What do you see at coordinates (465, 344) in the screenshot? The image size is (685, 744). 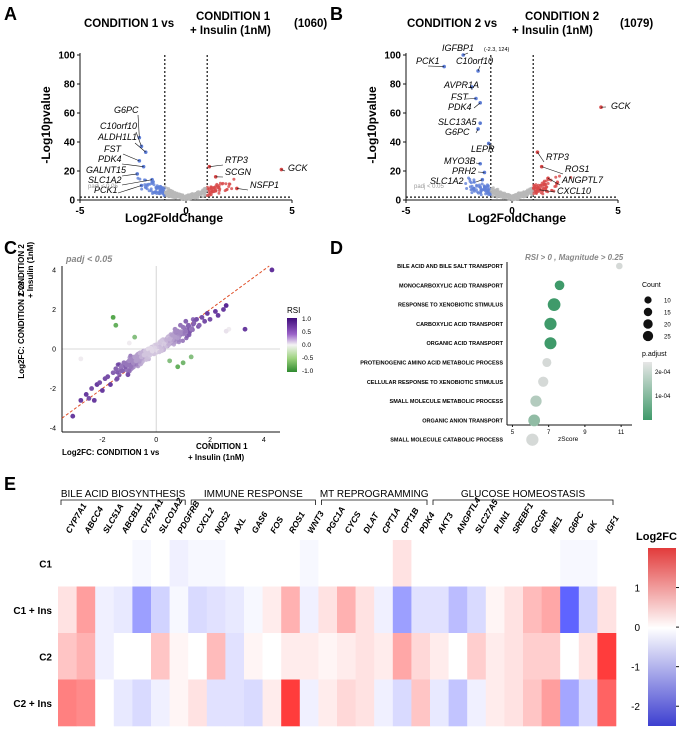 I see `go-term-label: ORGANIC ACID TRANSPORT` at bounding box center [465, 344].